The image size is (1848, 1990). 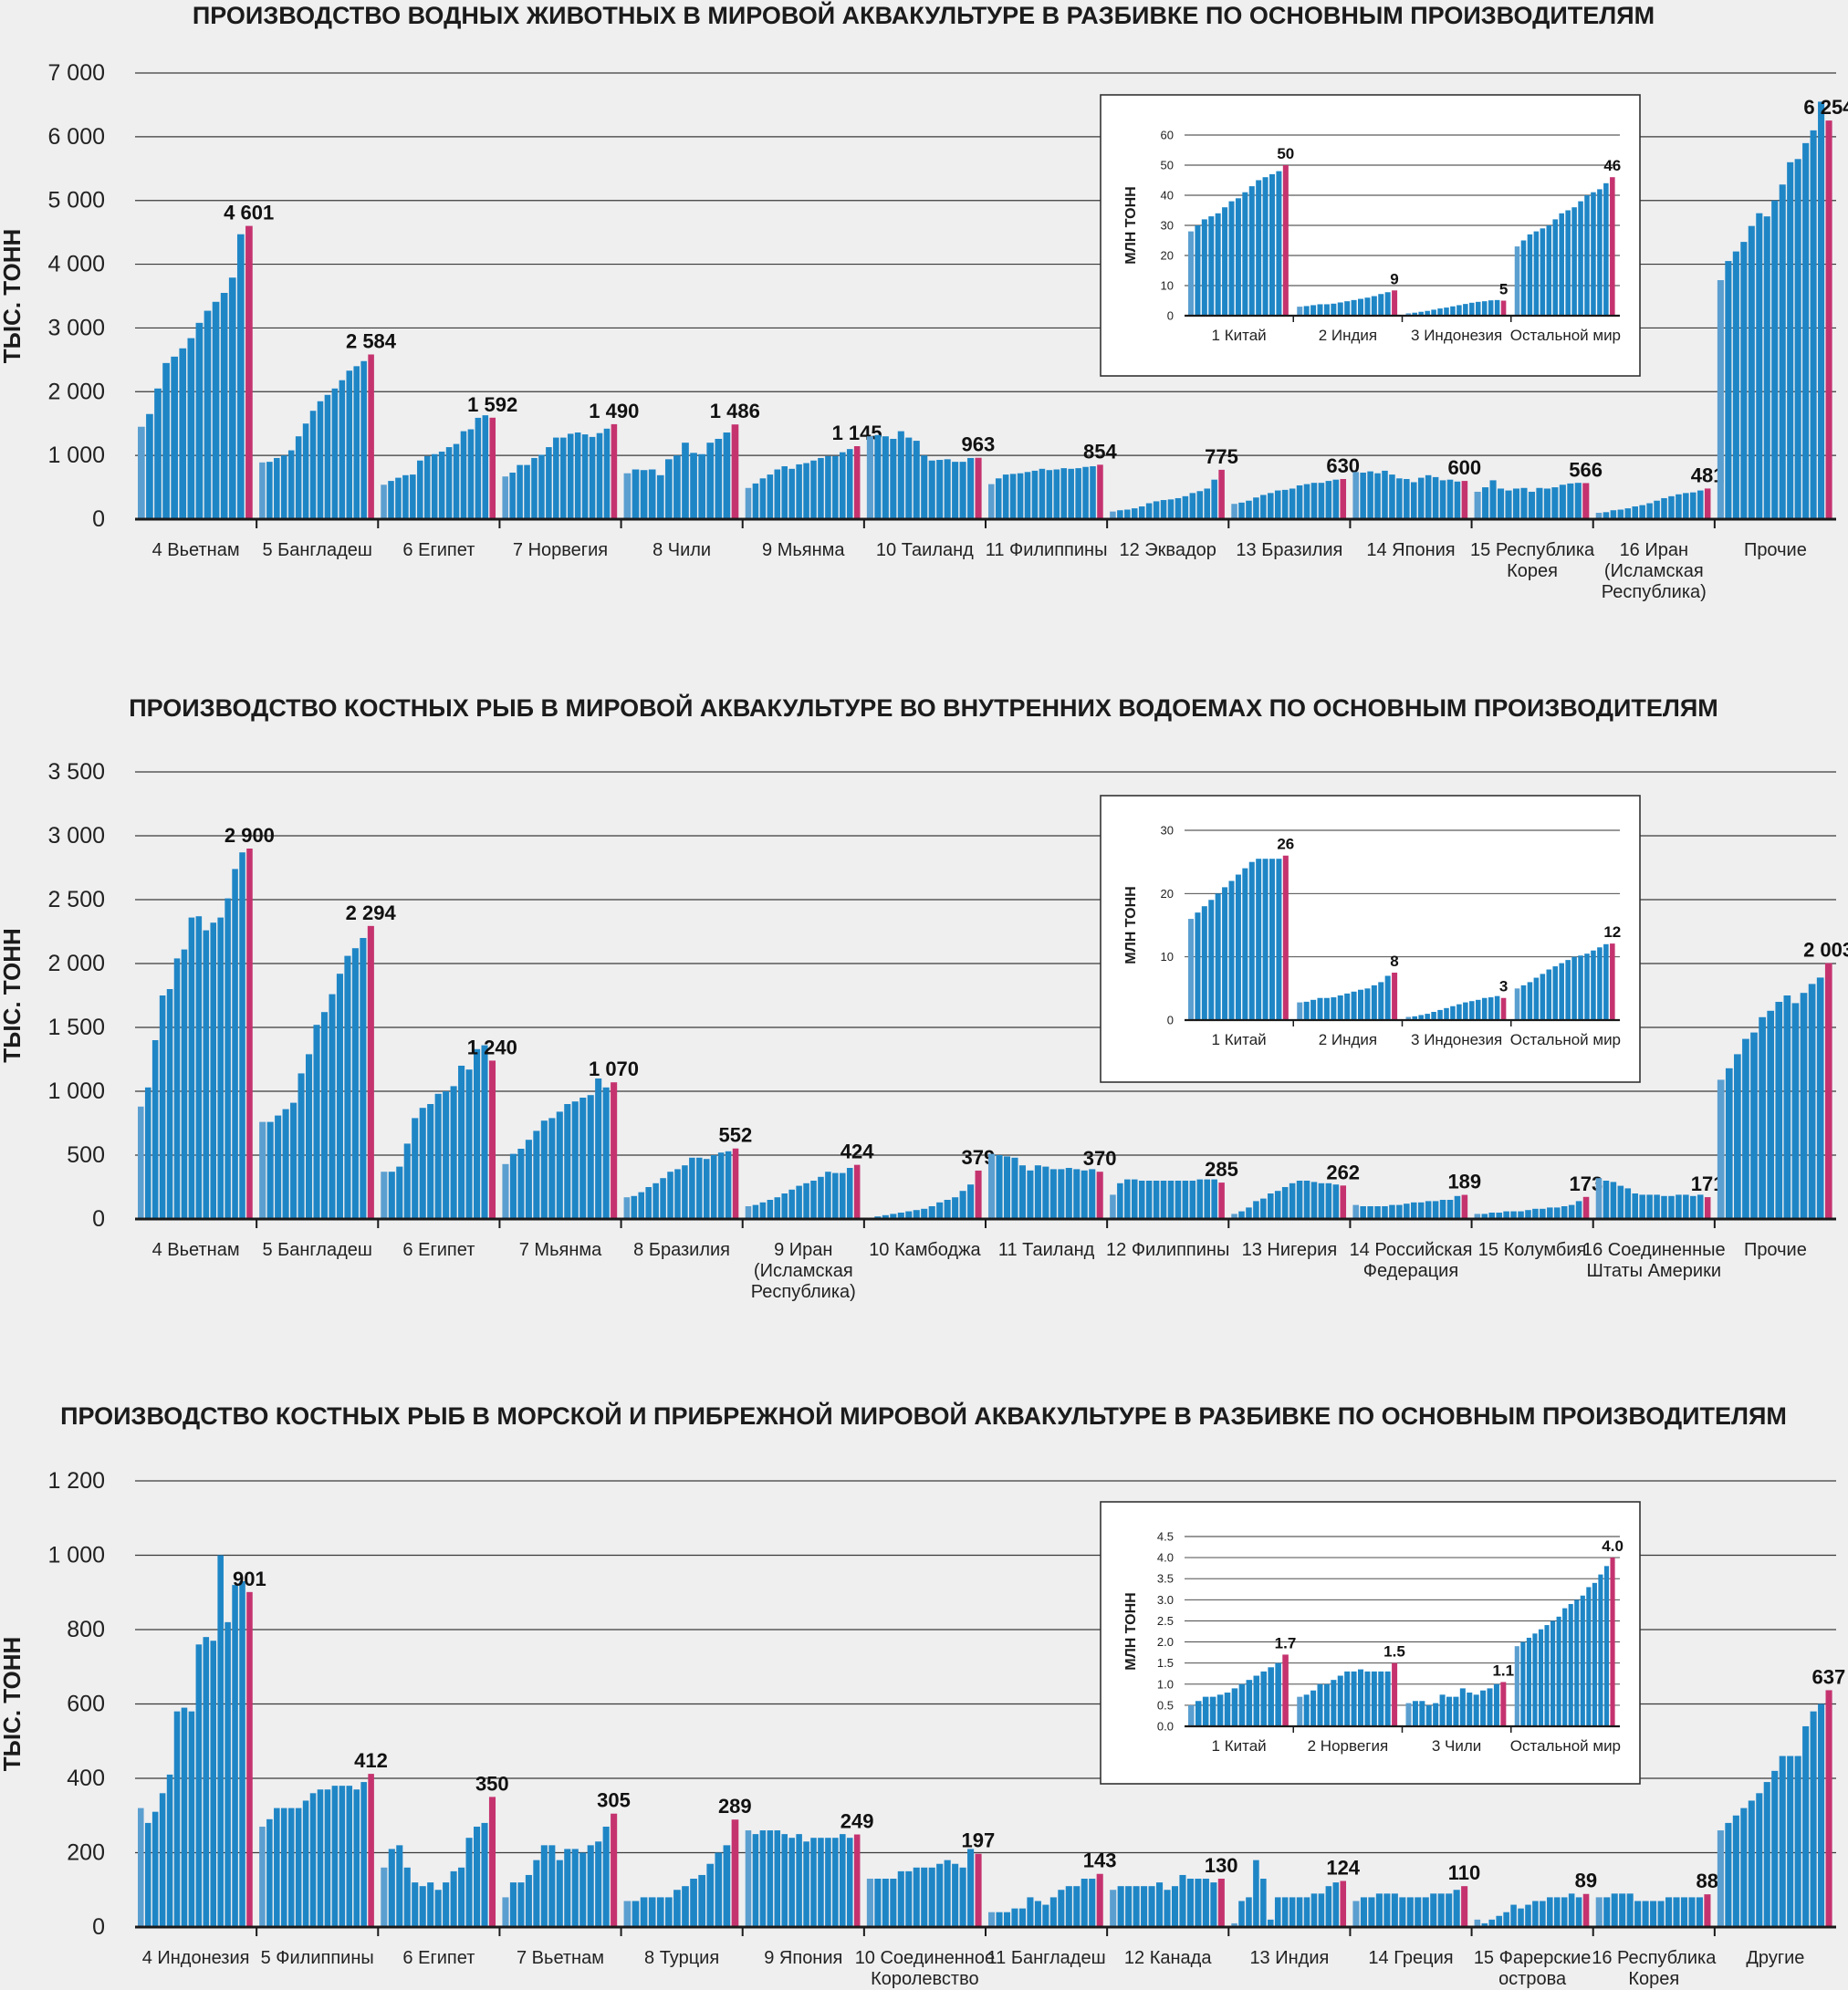 What do you see at coordinates (196, 1250) in the screenshot?
I see `main-category-label: 4 Вьетнам` at bounding box center [196, 1250].